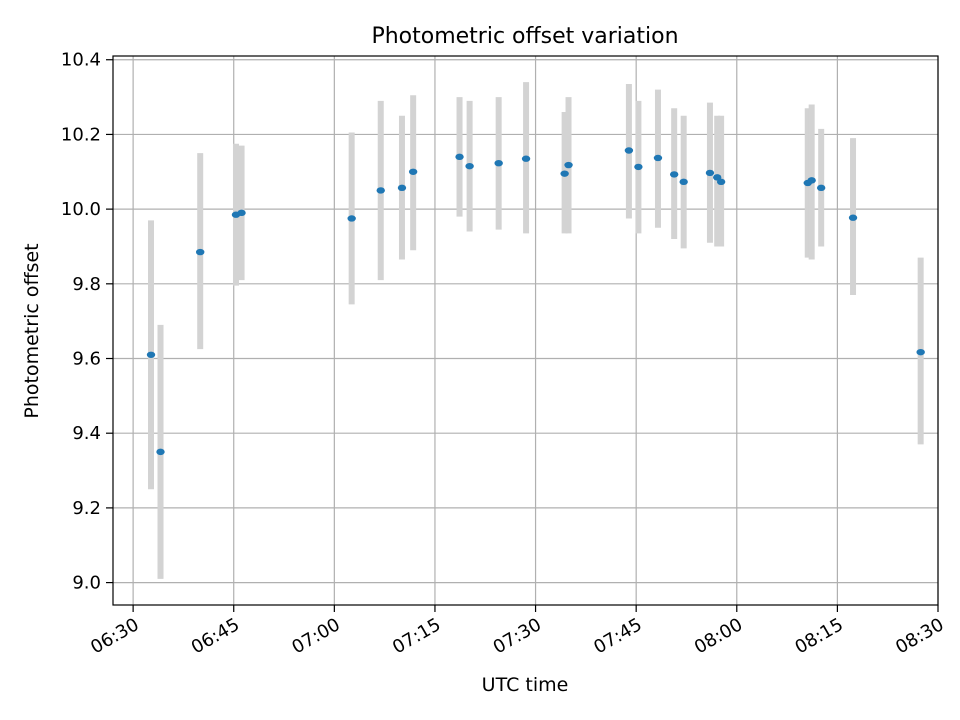 This screenshot has width=960, height=720. Describe the element at coordinates (81, 209) in the screenshot. I see `y-tick-label: 10.0` at that location.